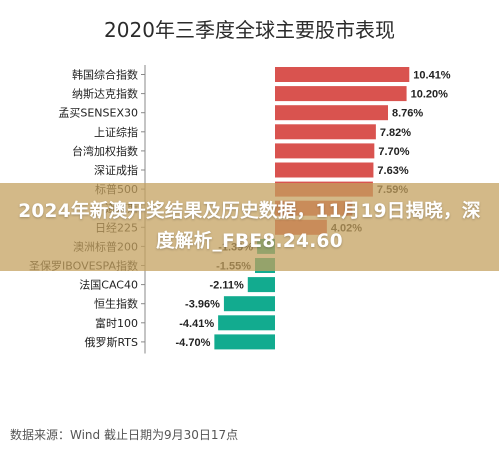  Describe the element at coordinates (392, 171) in the screenshot. I see `bar-value-label: 7.63%` at that location.